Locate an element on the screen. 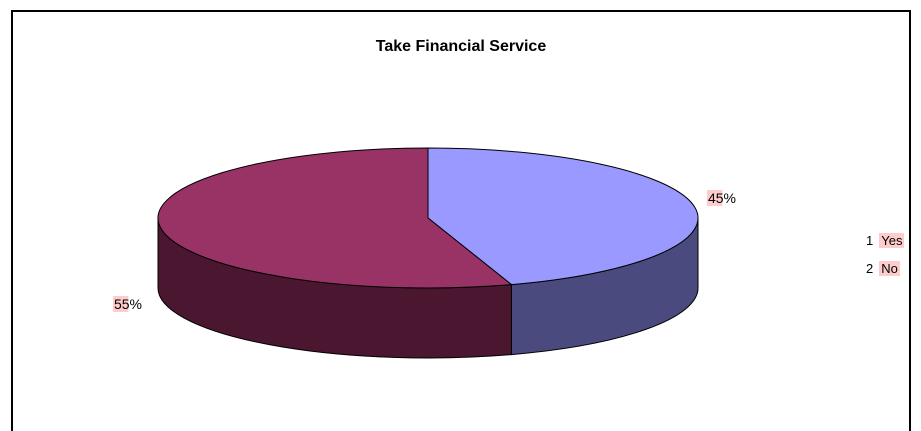  legend-item-no: 2 No is located at coordinates (883, 268).